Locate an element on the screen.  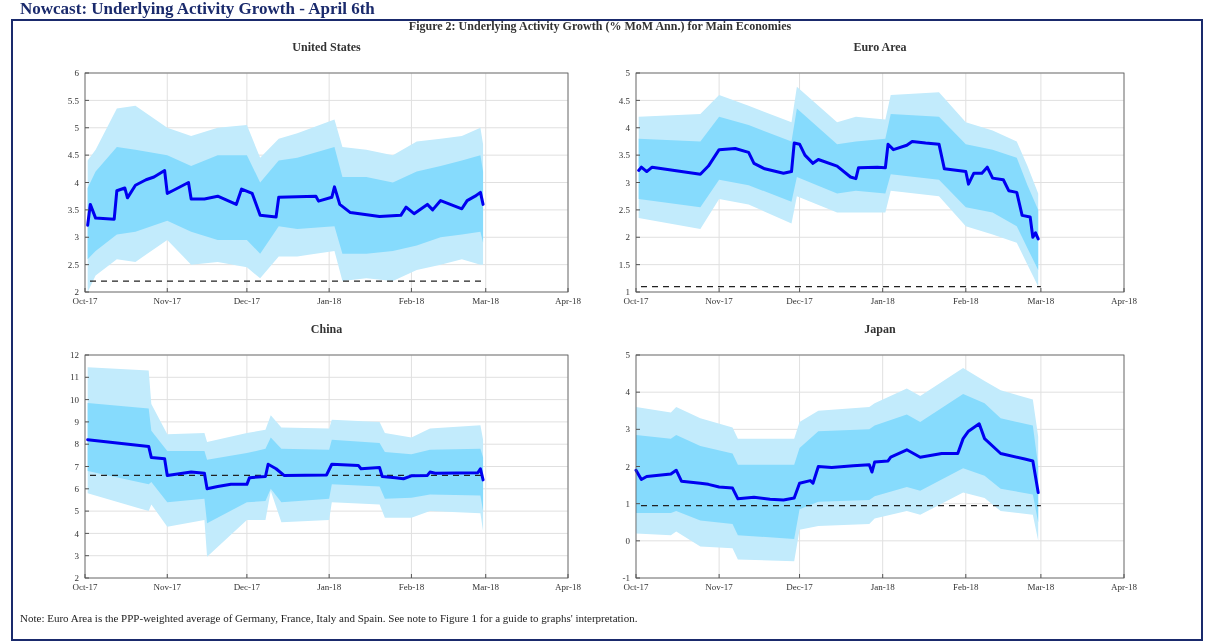
y-tick-label: 8 is located at coordinates (77, 444).